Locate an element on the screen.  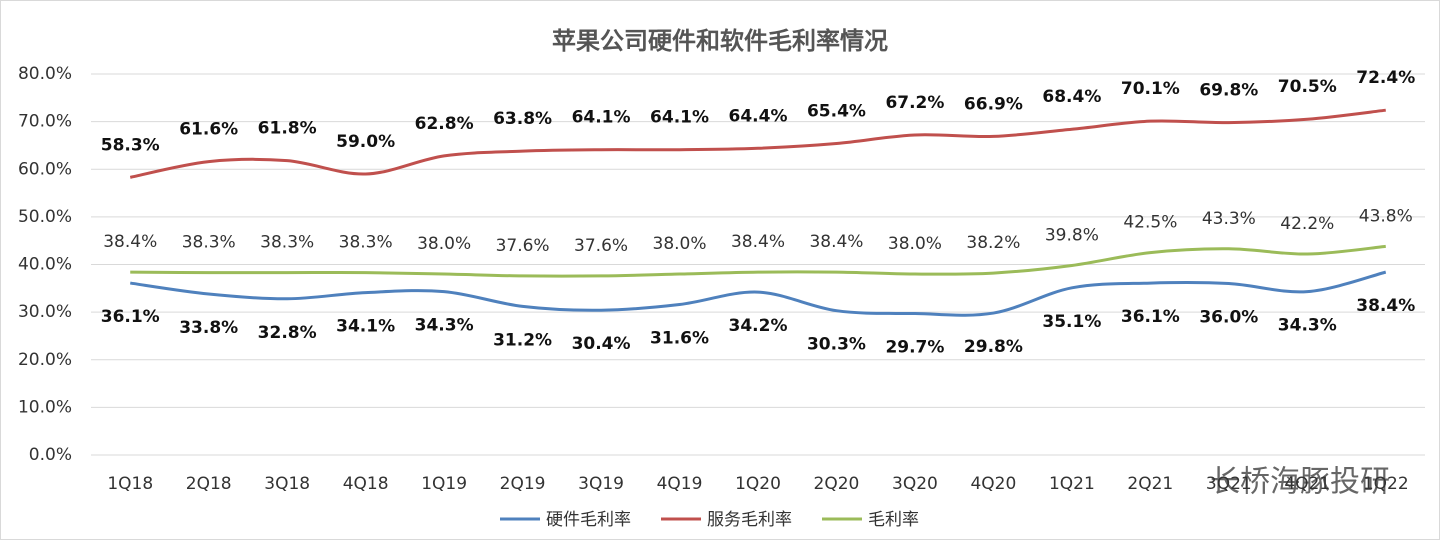
y-tick-label: 0.0% is located at coordinates (50, 455).